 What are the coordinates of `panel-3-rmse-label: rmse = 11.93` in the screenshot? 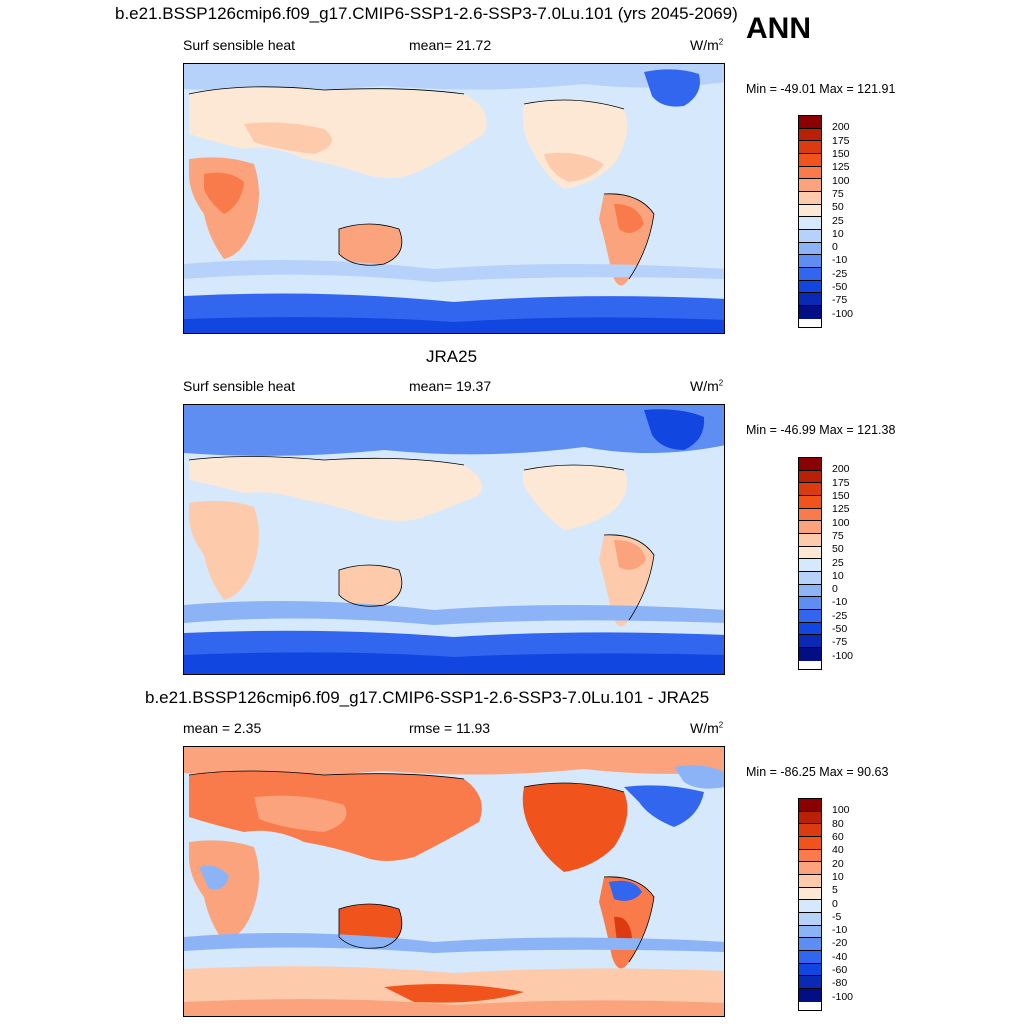 It's located at (450, 728).